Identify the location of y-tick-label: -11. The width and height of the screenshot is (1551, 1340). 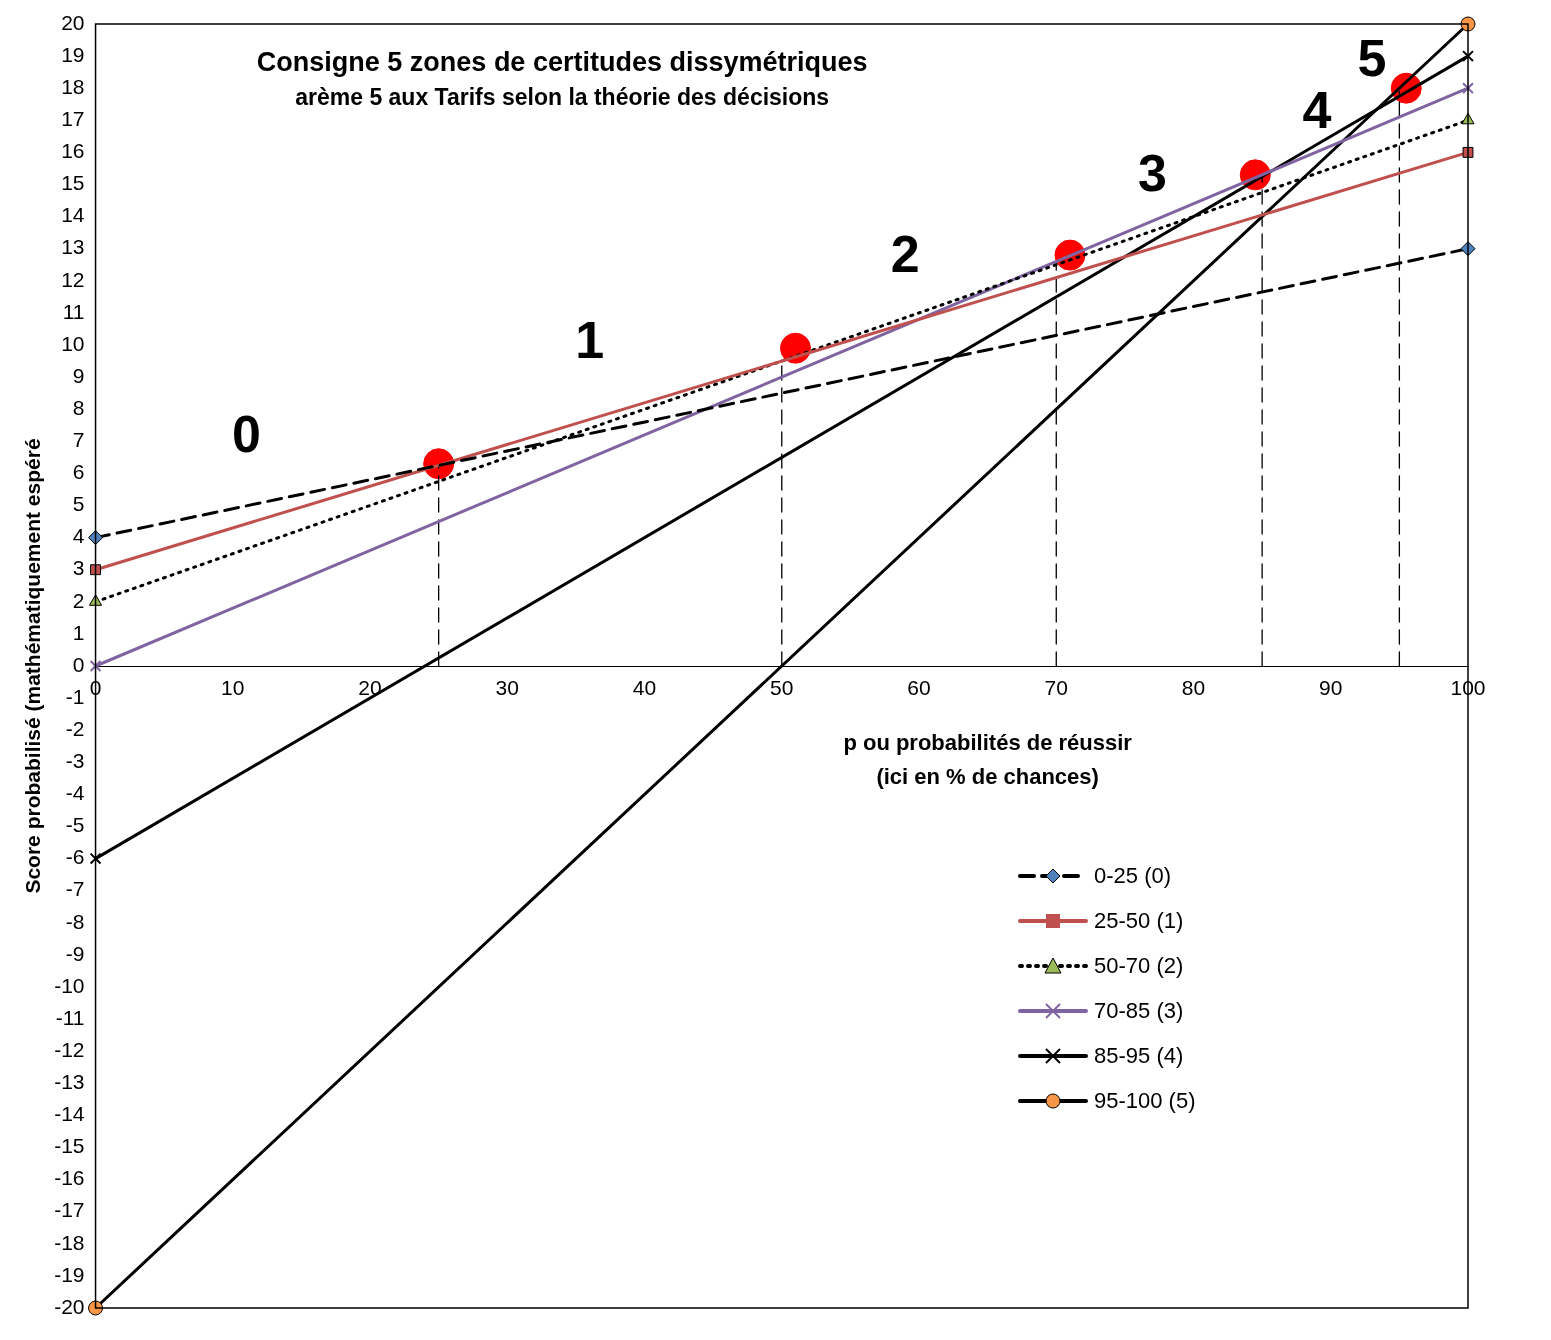
(70, 1017).